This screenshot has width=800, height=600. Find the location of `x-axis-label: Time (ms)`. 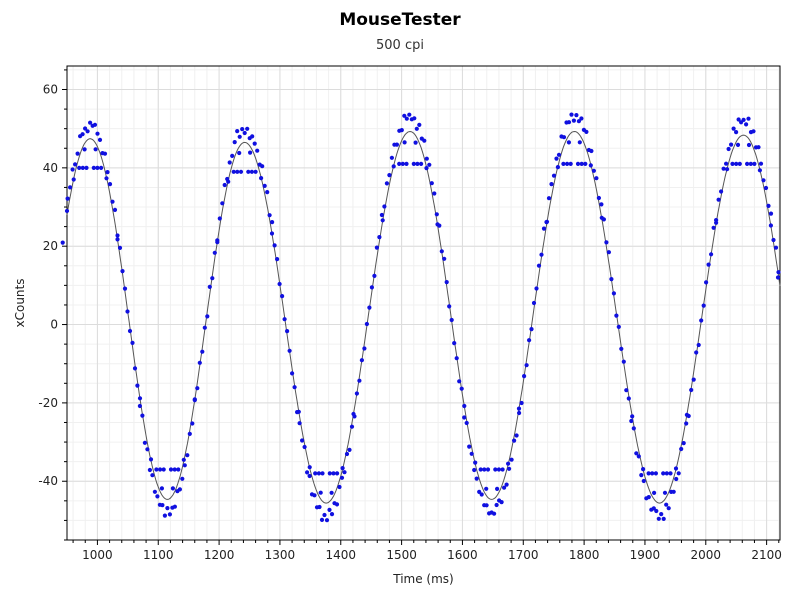

x-axis-label: Time (ms) is located at coordinates (423, 579).